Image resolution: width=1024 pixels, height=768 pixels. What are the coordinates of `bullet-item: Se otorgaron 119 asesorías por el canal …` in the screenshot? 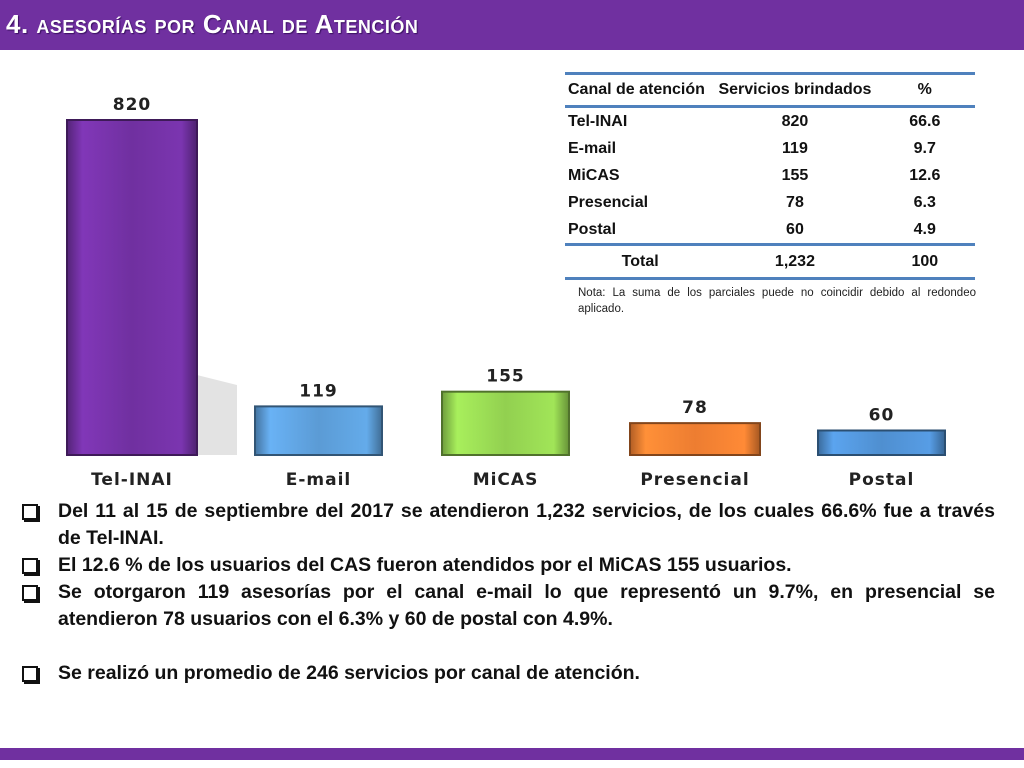 It's located at (507, 606).